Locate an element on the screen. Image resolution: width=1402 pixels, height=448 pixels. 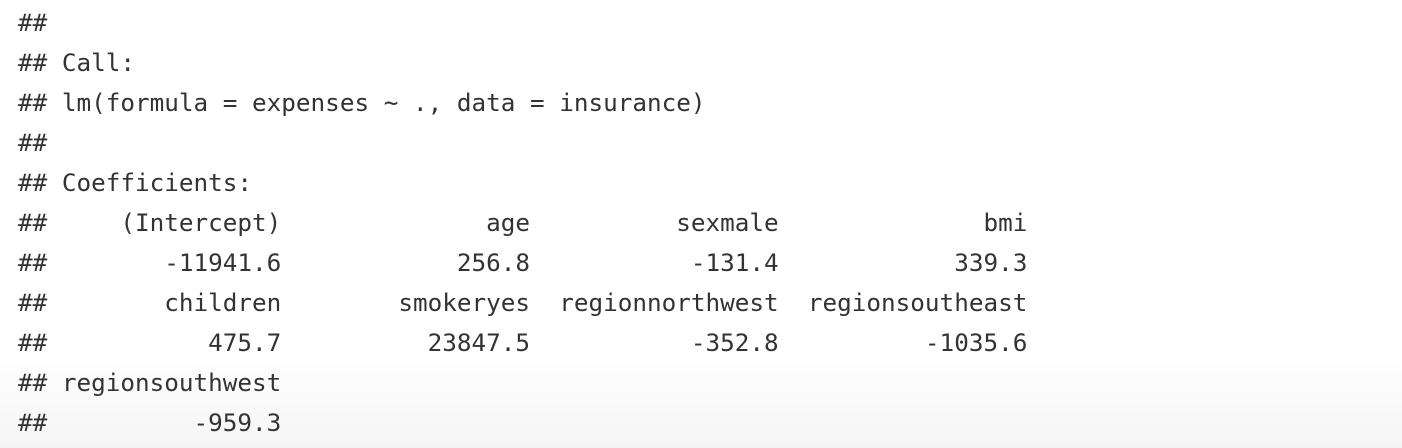
coefficient-names-row: ## regionsouthwest is located at coordinates (150, 382).